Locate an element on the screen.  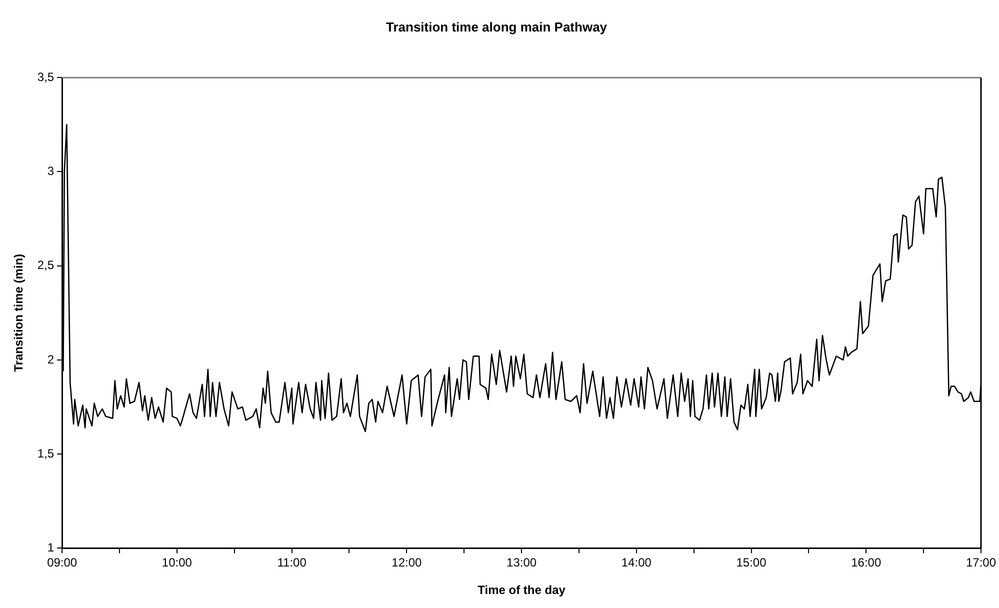
x-tick-label: 17:00 is located at coordinates (981, 563).